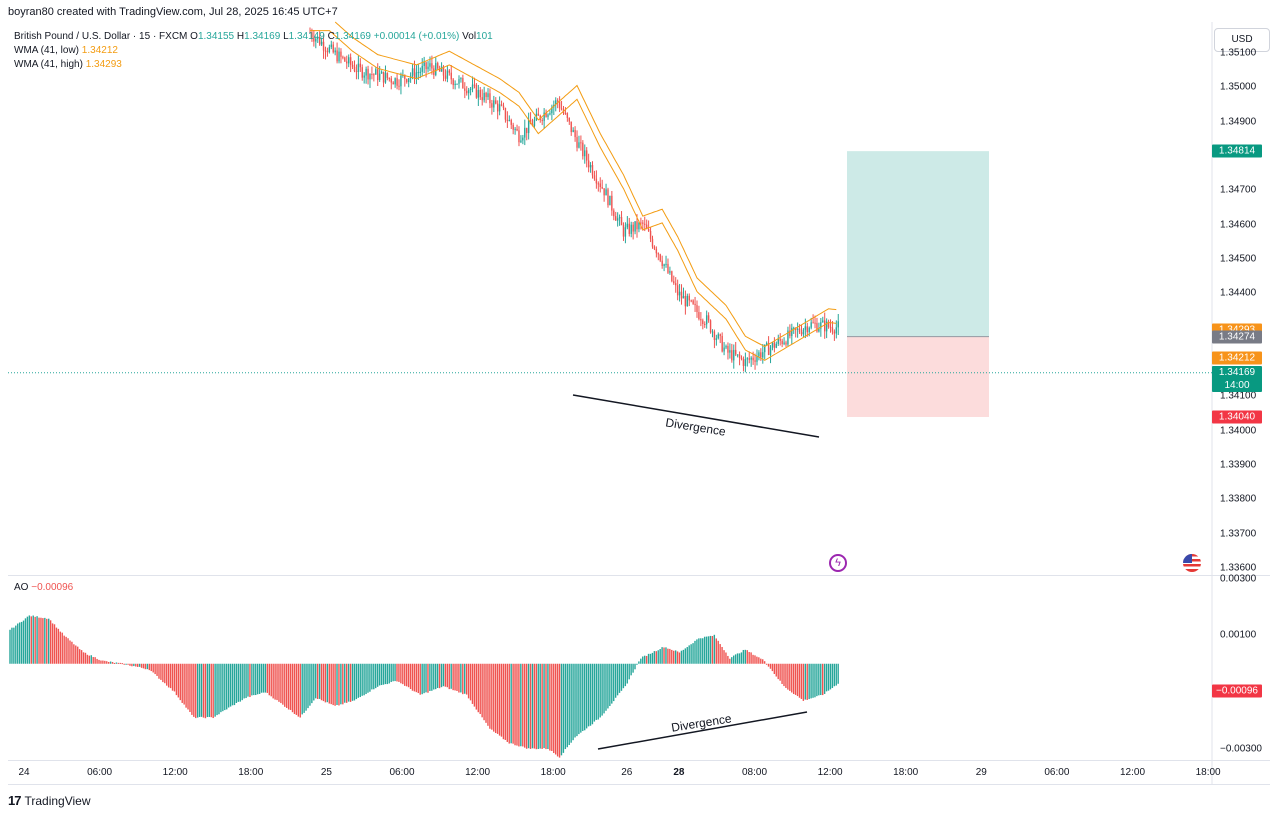 This screenshot has height=816, width=1280. What do you see at coordinates (253, 65) in the screenshot?
I see `wma-high-legend-row: WMA (41, high) 1.34293` at bounding box center [253, 65].